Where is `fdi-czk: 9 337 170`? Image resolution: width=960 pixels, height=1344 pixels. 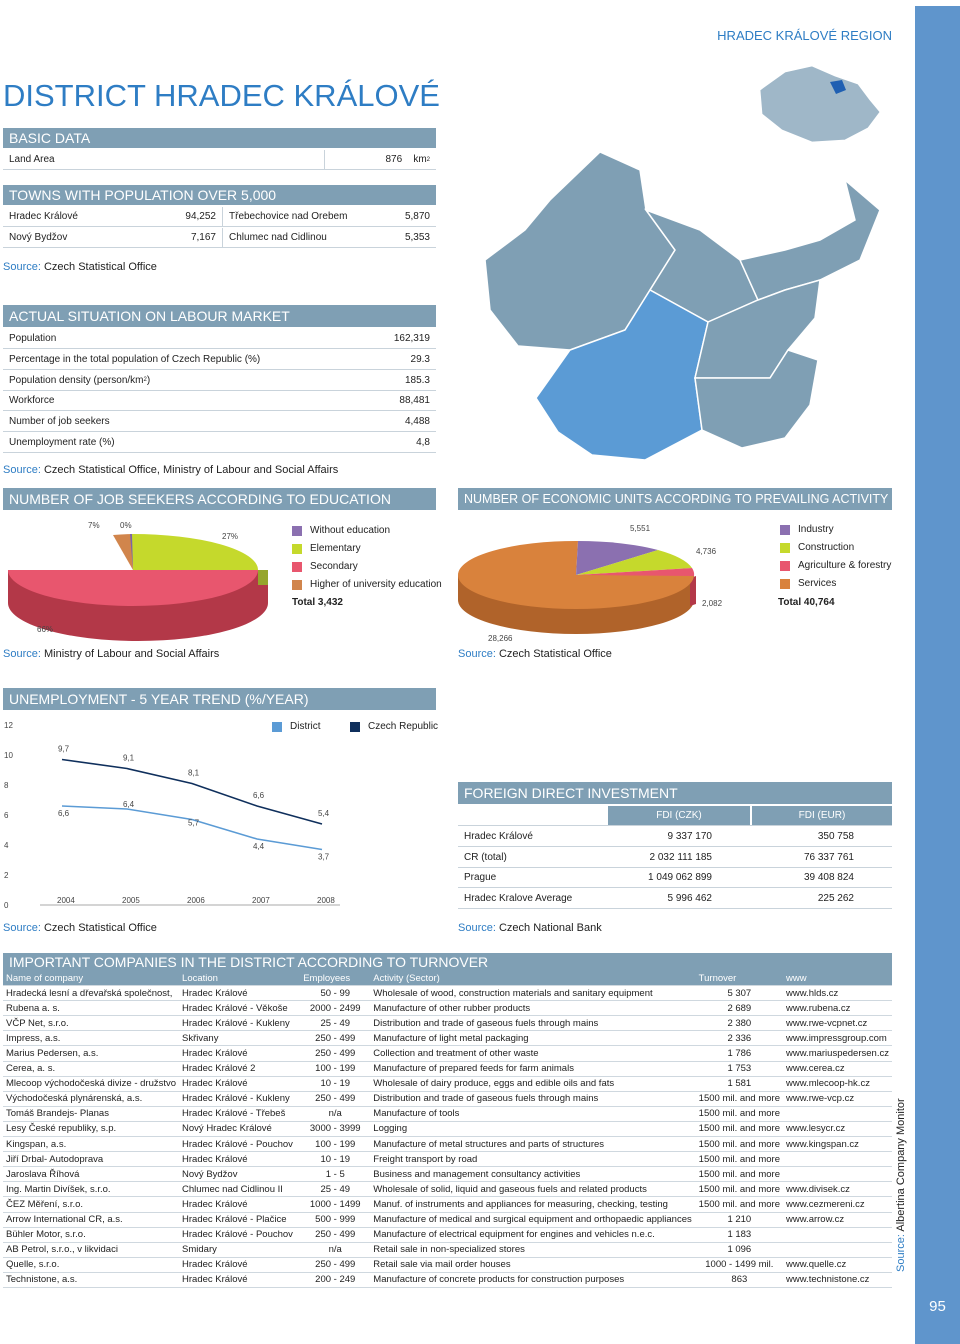
fdi-czk: 9 337 170 is located at coordinates (690, 836).